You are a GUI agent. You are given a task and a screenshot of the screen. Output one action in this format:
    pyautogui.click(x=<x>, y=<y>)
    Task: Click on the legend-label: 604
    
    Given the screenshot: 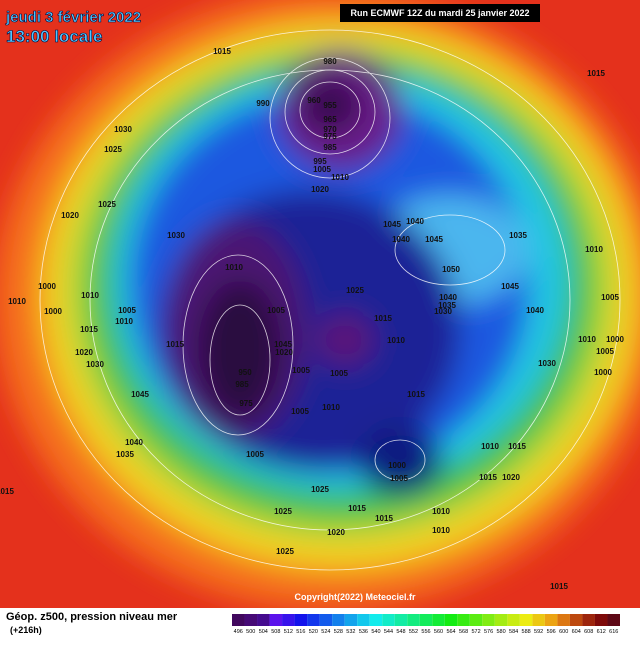 What is the action you would take?
    pyautogui.click(x=576, y=632)
    